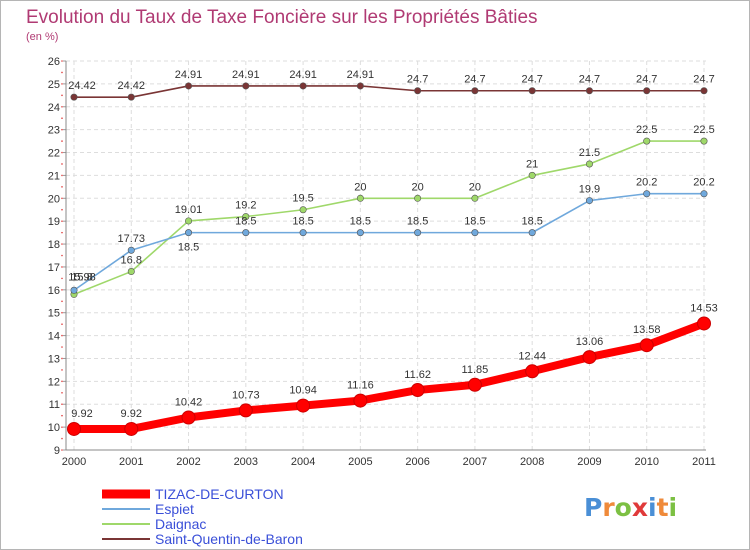 The height and width of the screenshot is (550, 750). I want to click on x-tick-label: 2005, so click(360, 462).